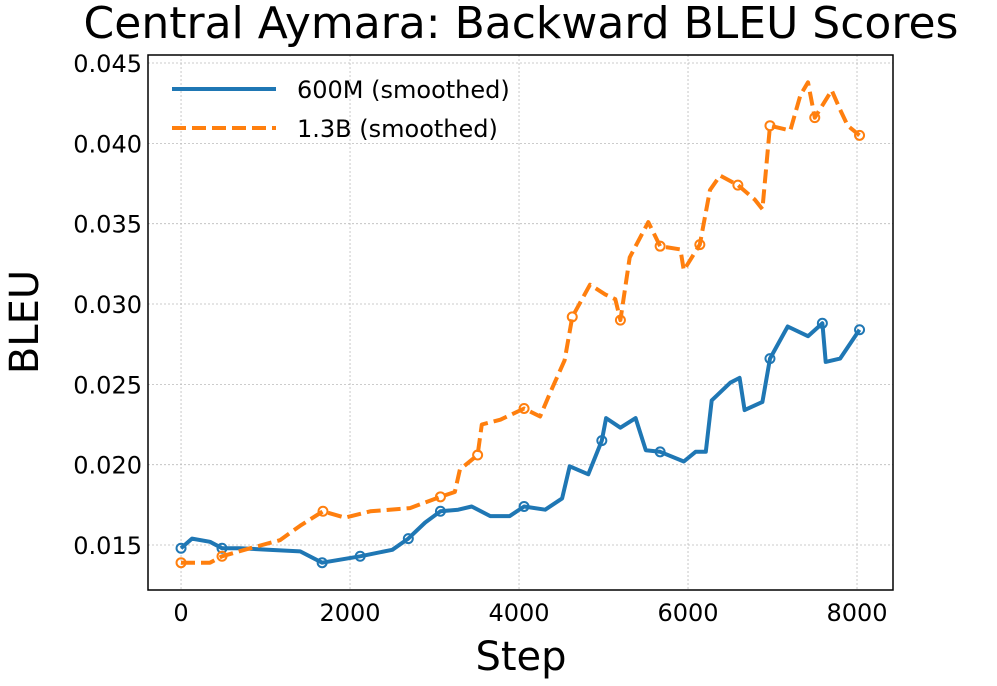 The width and height of the screenshot is (997, 686). Describe the element at coordinates (107, 144) in the screenshot. I see `y-tick-label: 0.040` at that location.